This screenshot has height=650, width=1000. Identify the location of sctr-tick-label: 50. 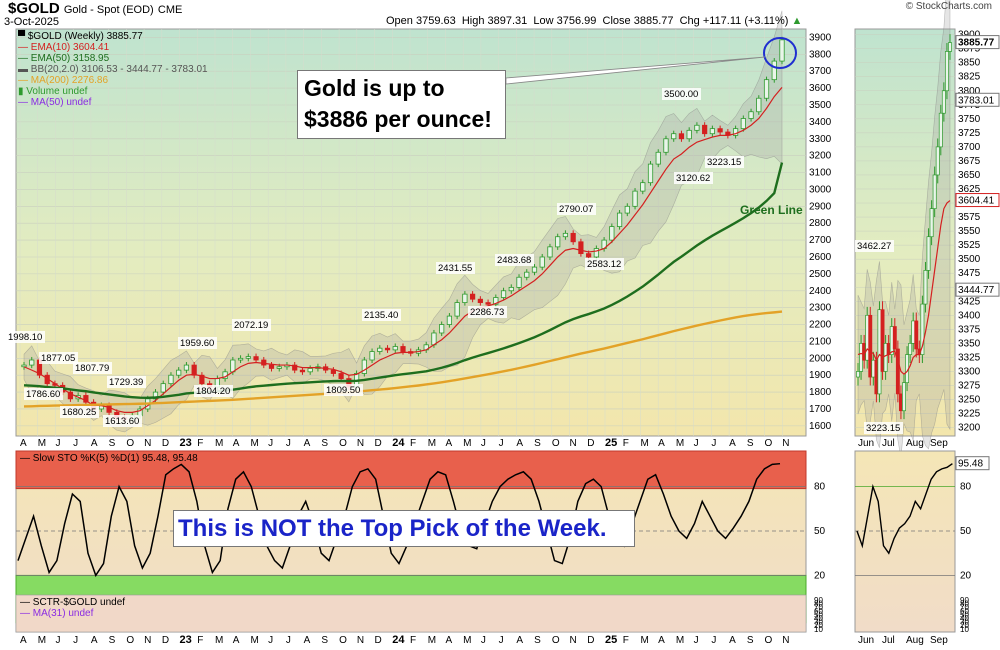
(818, 614).